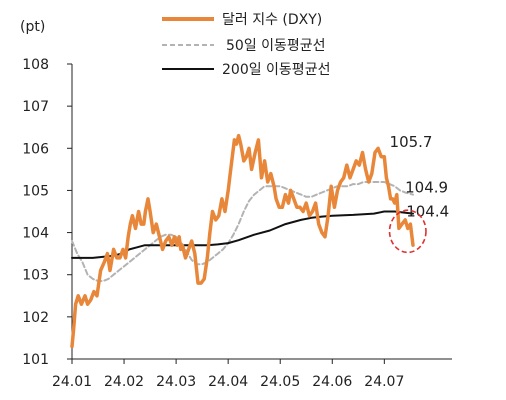  What do you see at coordinates (272, 20) in the screenshot?
I see `legend-label-dxy: 달러 지수 (DXY)` at bounding box center [272, 20].